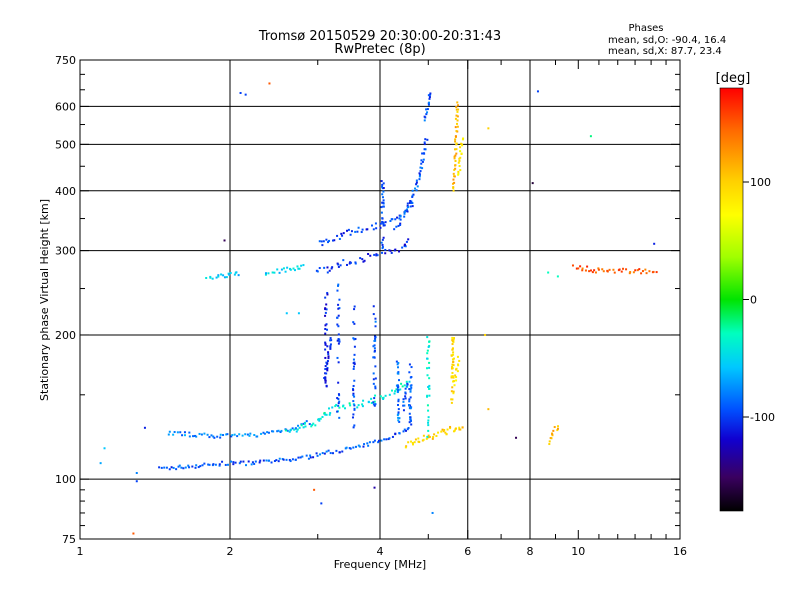 This screenshot has height=600, width=800. Describe the element at coordinates (745, 291) in the screenshot. I see `colorbar: [deg] 100 0 -100` at that location.